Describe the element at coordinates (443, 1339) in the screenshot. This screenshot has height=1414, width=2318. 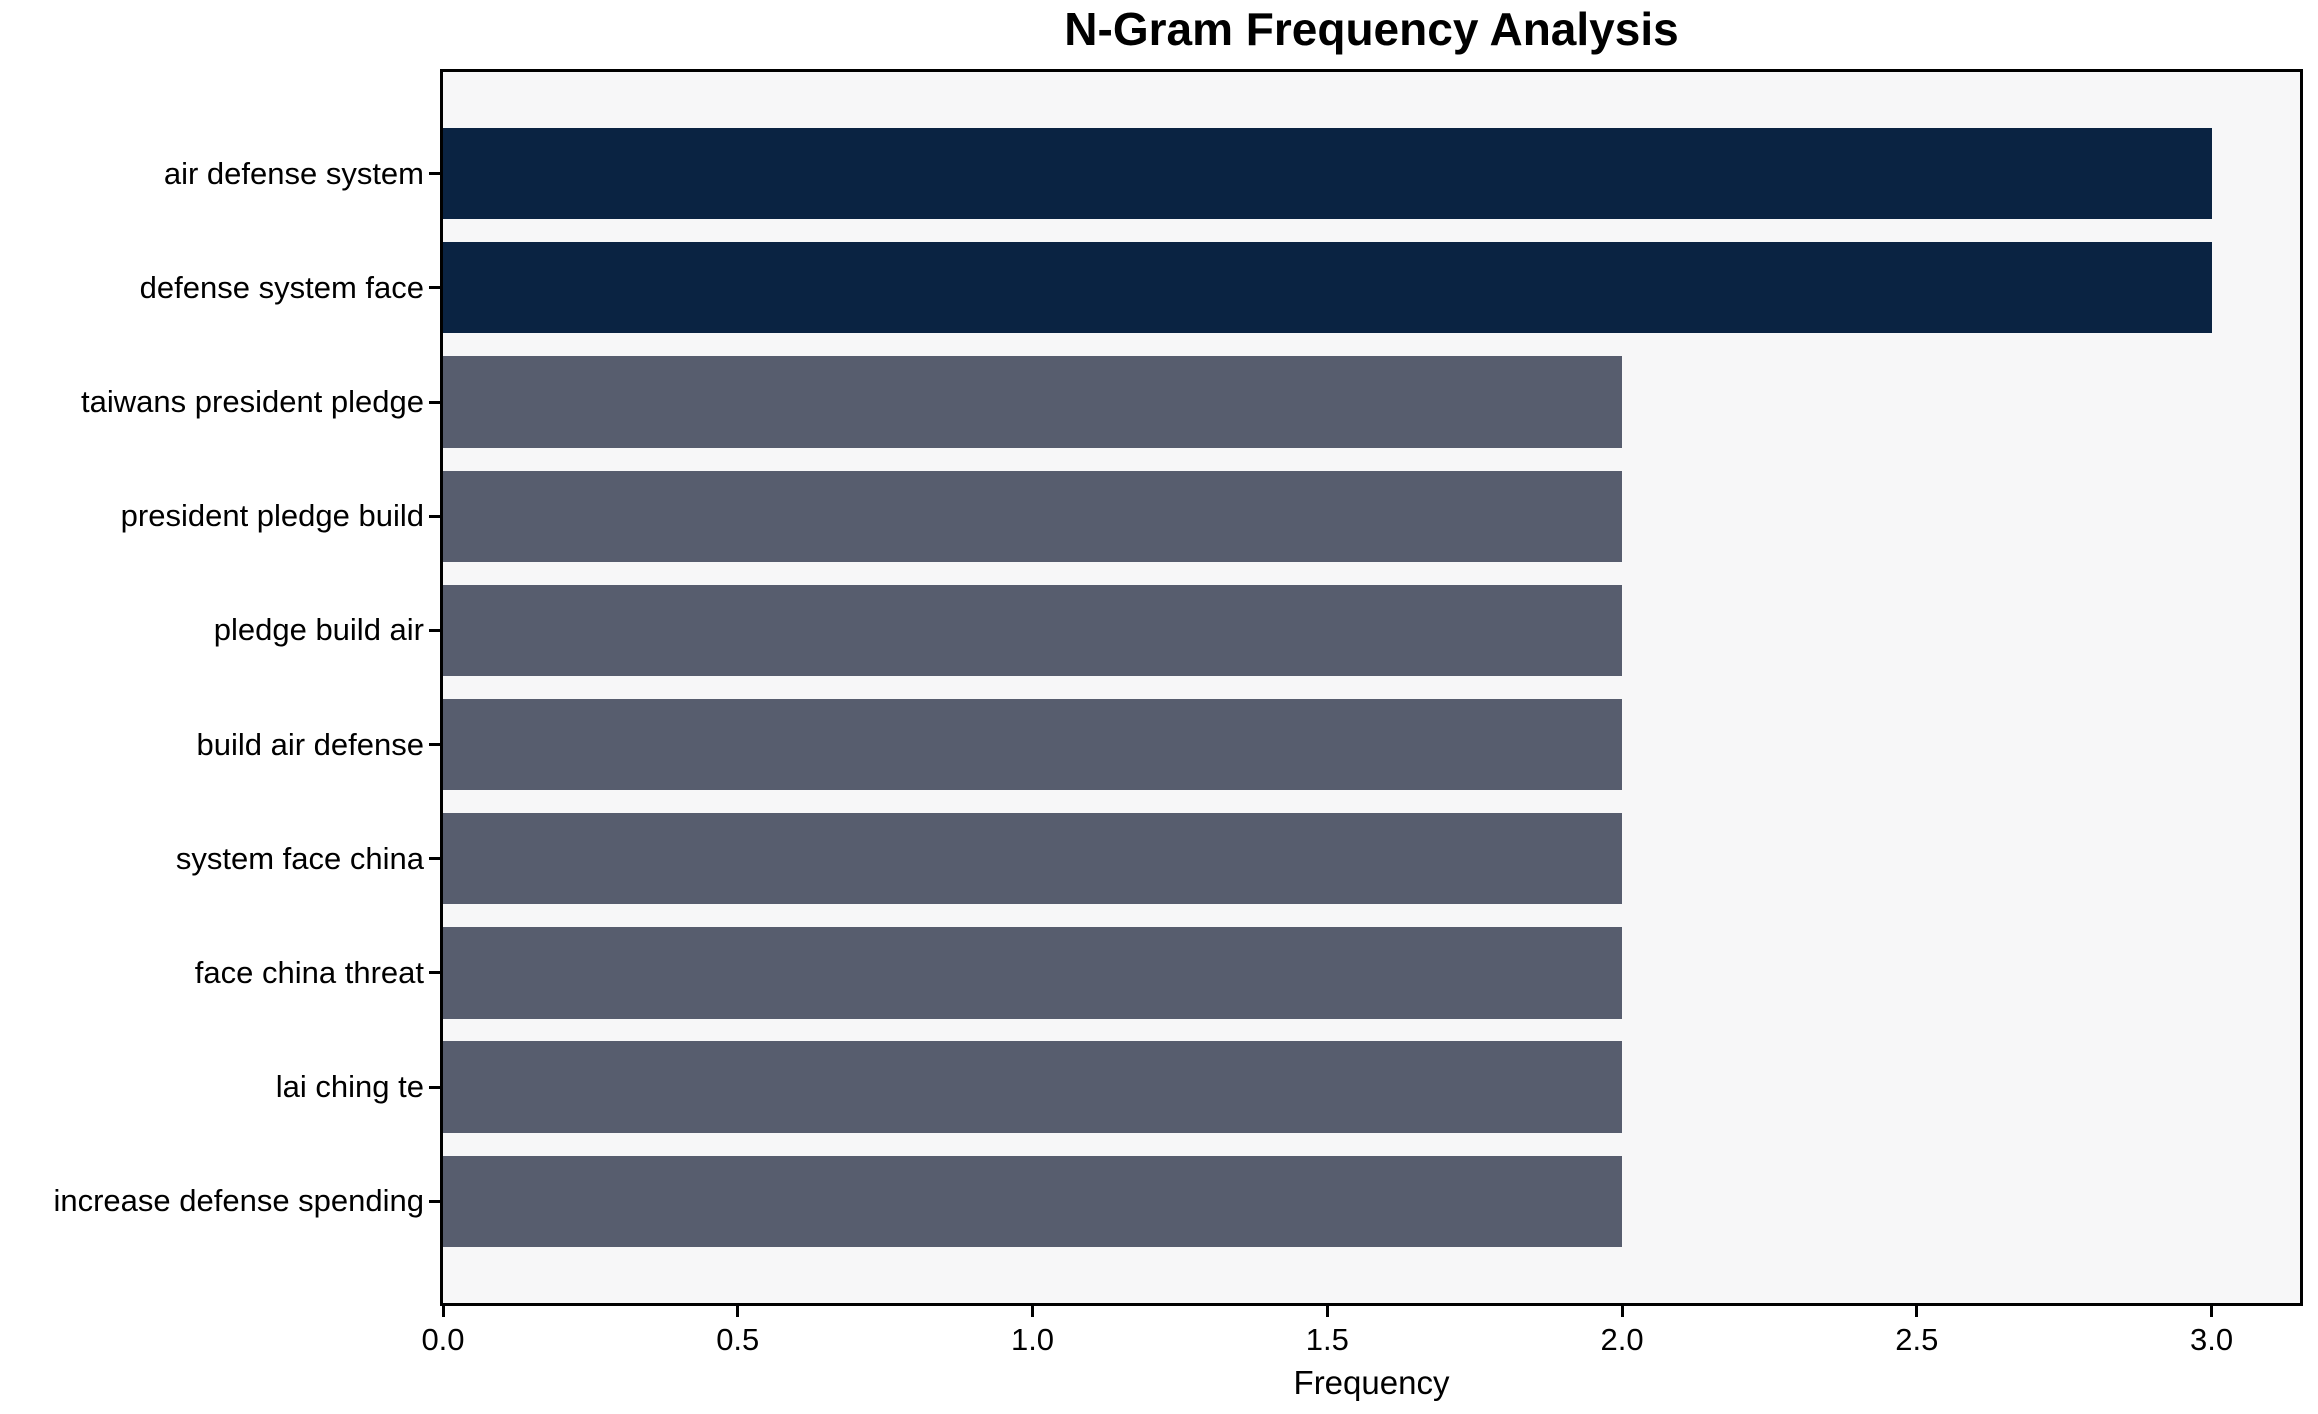
I see `x-tick-label: 0.0` at that location.